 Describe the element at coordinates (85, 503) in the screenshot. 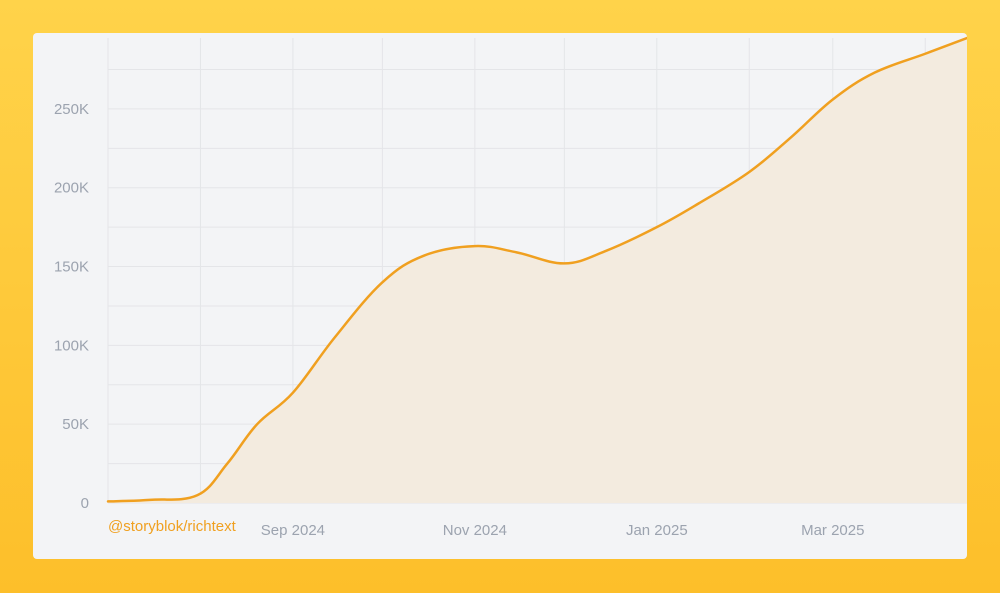

I see `y-tick-label: 0` at that location.